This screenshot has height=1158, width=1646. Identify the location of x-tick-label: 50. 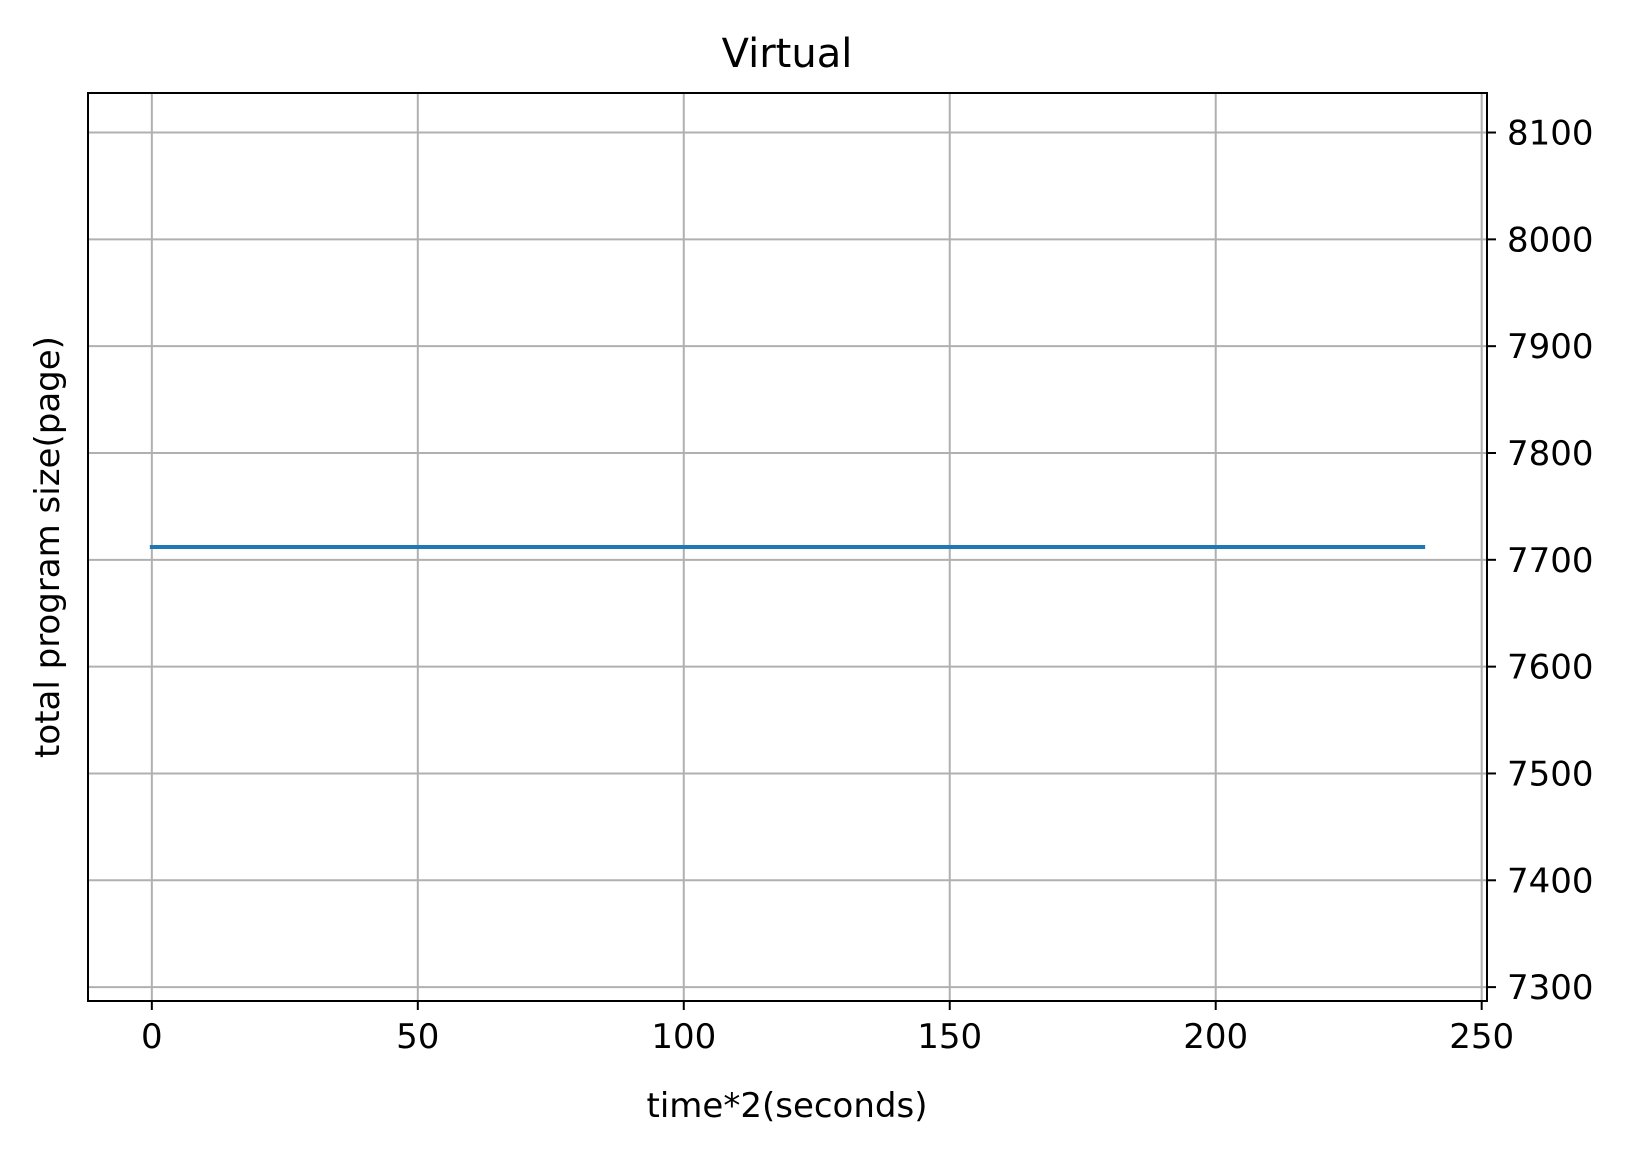
(417, 1037).